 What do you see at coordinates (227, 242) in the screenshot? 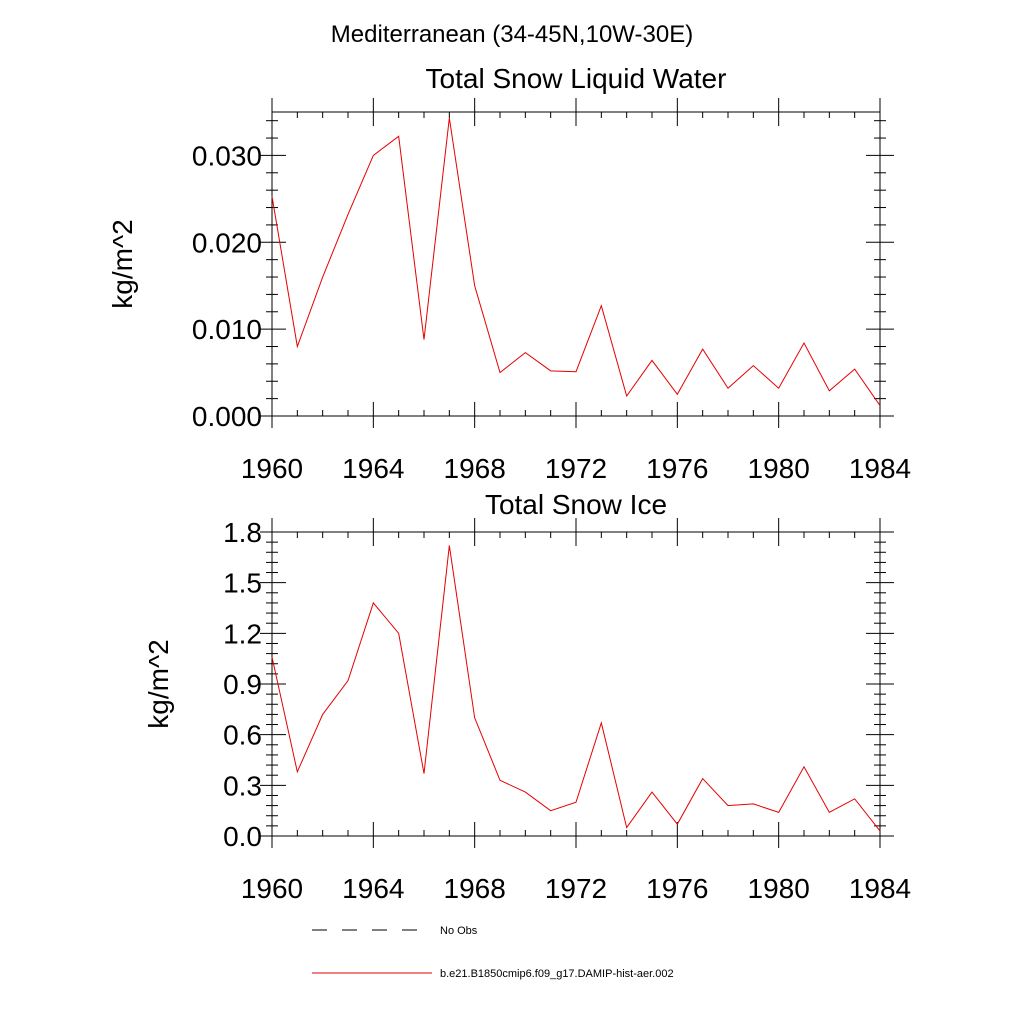
I see `y-tick-label: 0.020` at bounding box center [227, 242].